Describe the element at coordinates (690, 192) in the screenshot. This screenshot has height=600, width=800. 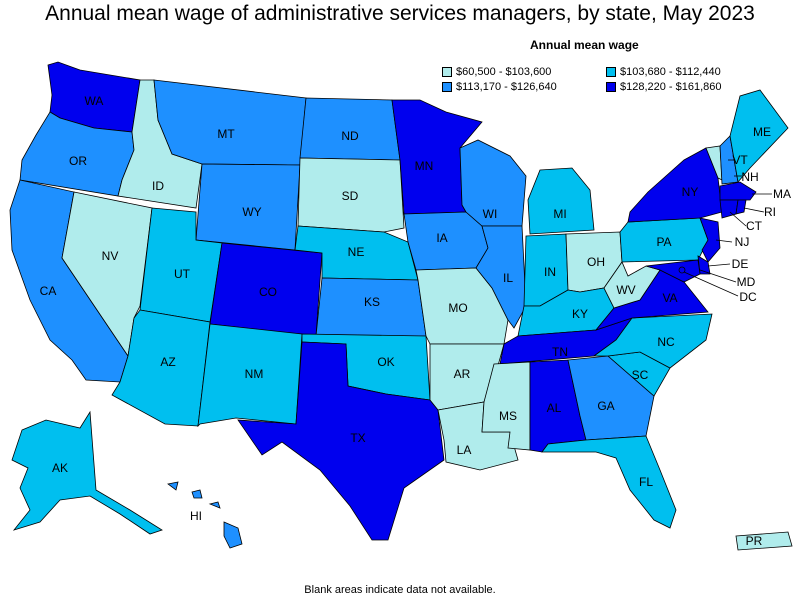
I see `state-label-ny: NY` at that location.